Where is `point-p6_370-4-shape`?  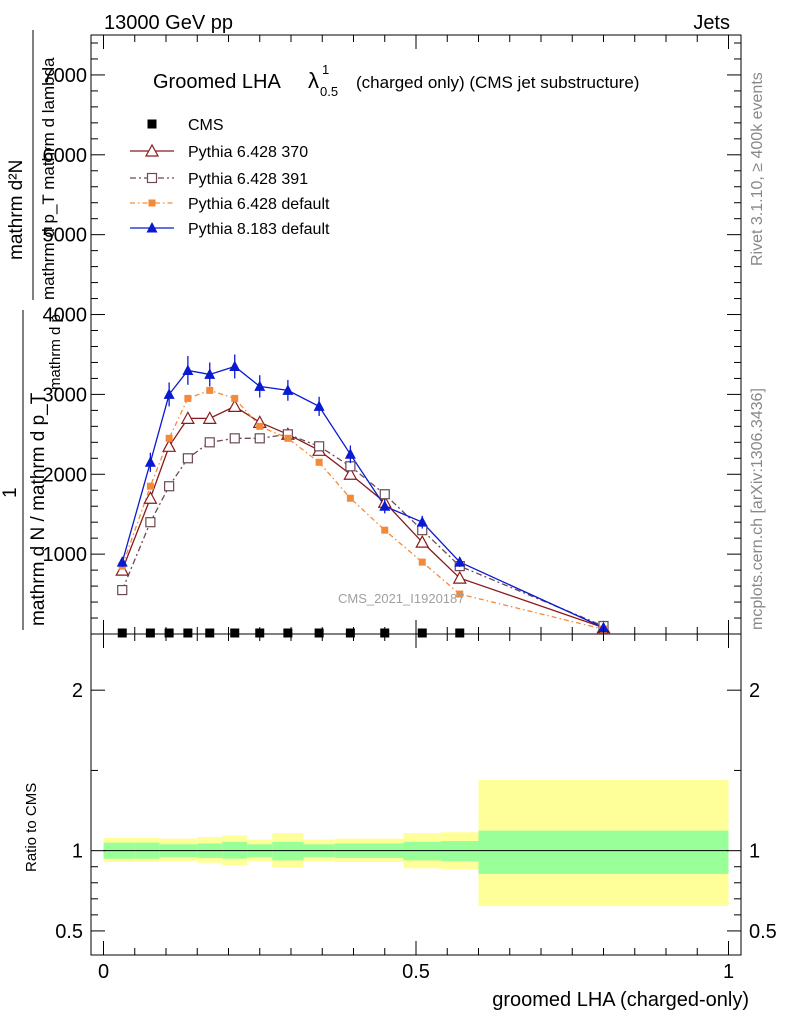
point-p6_370-4-shape is located at coordinates (209, 417).